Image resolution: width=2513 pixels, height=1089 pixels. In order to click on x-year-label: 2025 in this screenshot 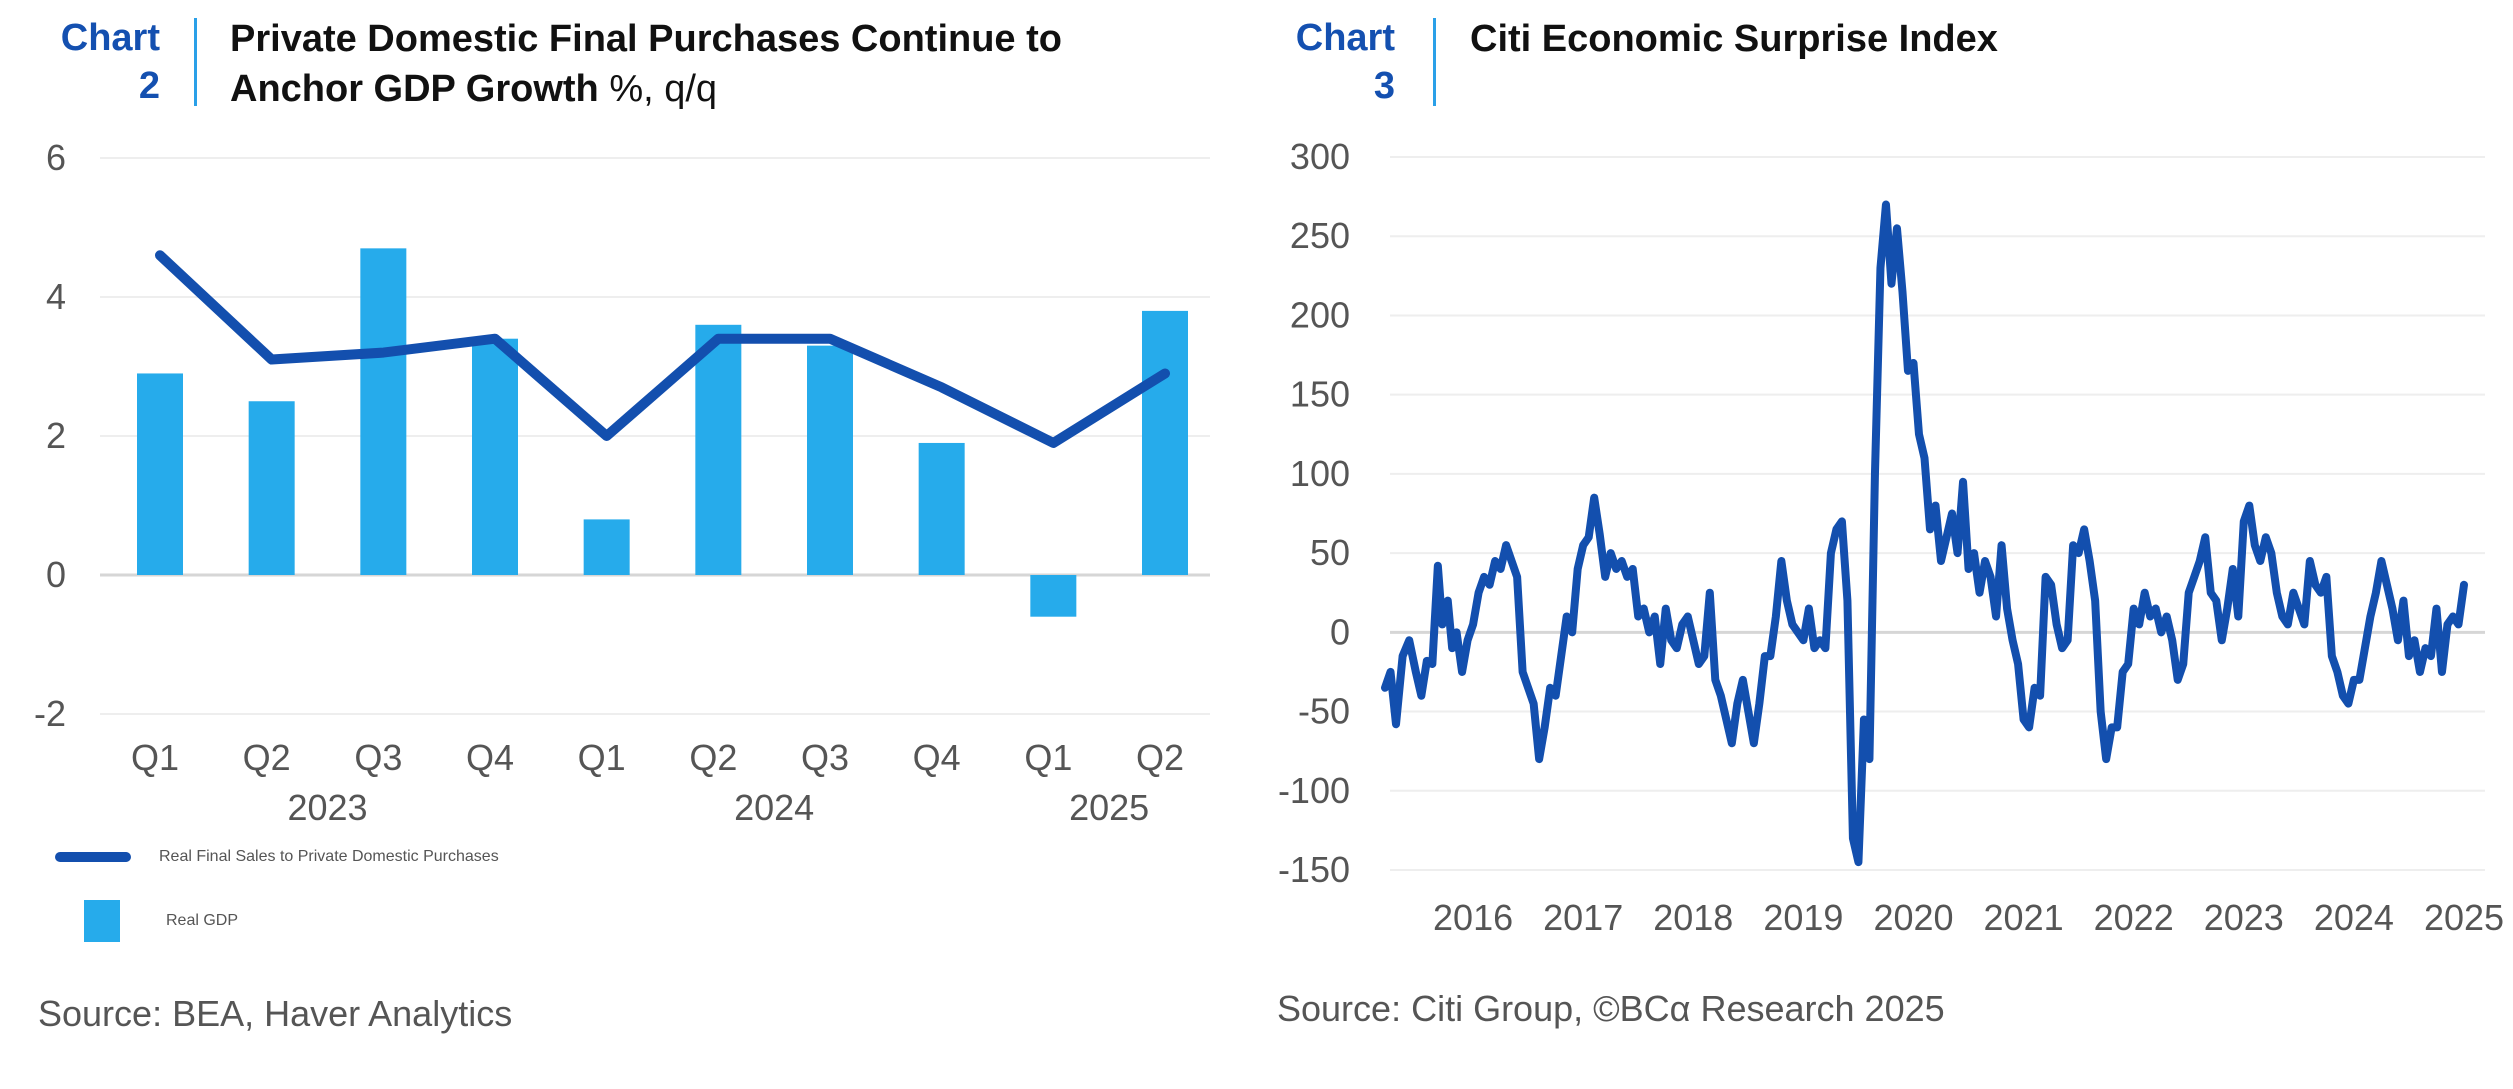, I will do `click(1109, 807)`.